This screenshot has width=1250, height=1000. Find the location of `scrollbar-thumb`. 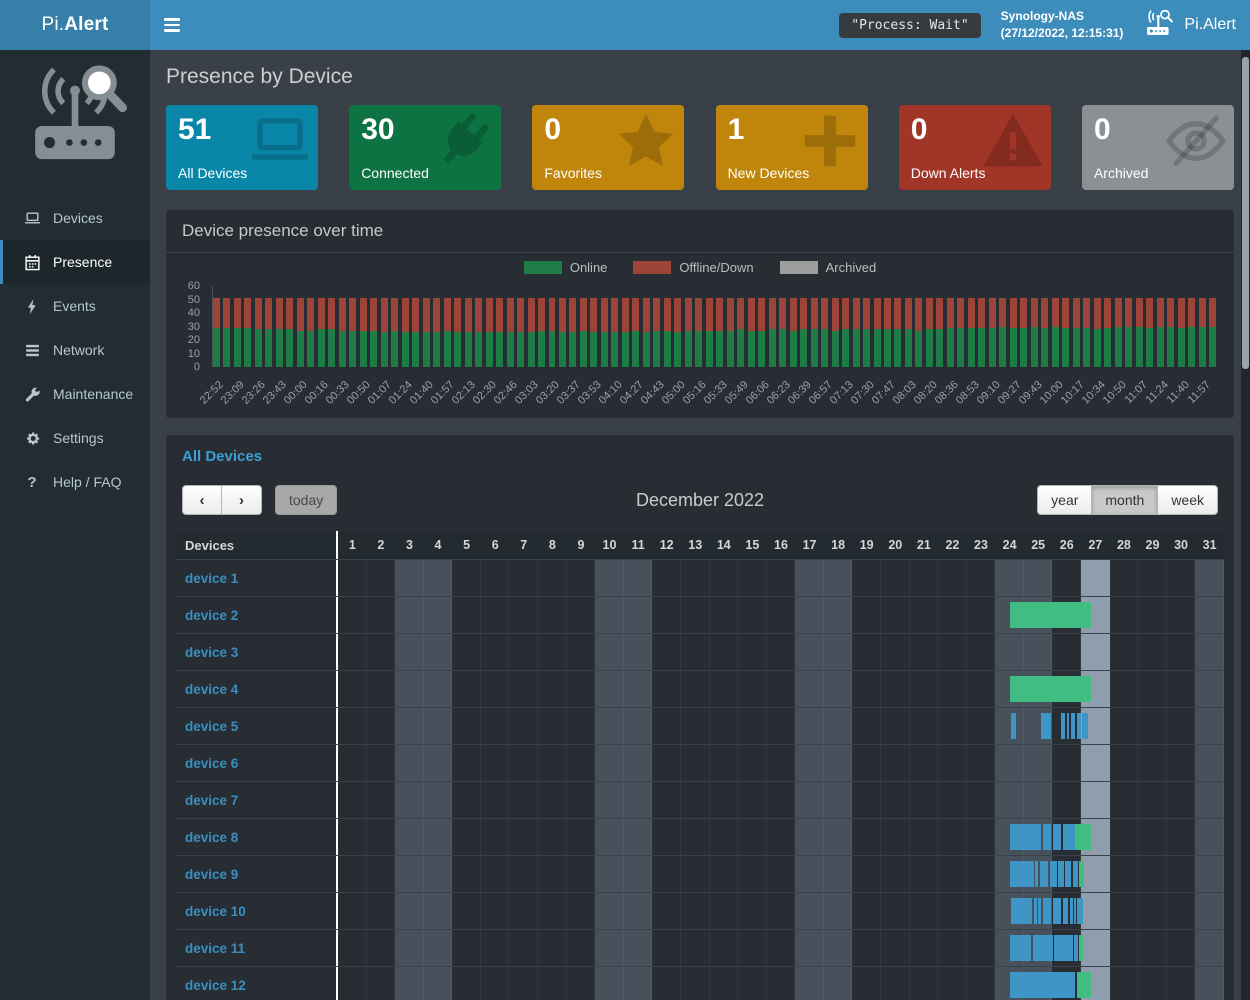

scrollbar-thumb is located at coordinates (1245, 213).